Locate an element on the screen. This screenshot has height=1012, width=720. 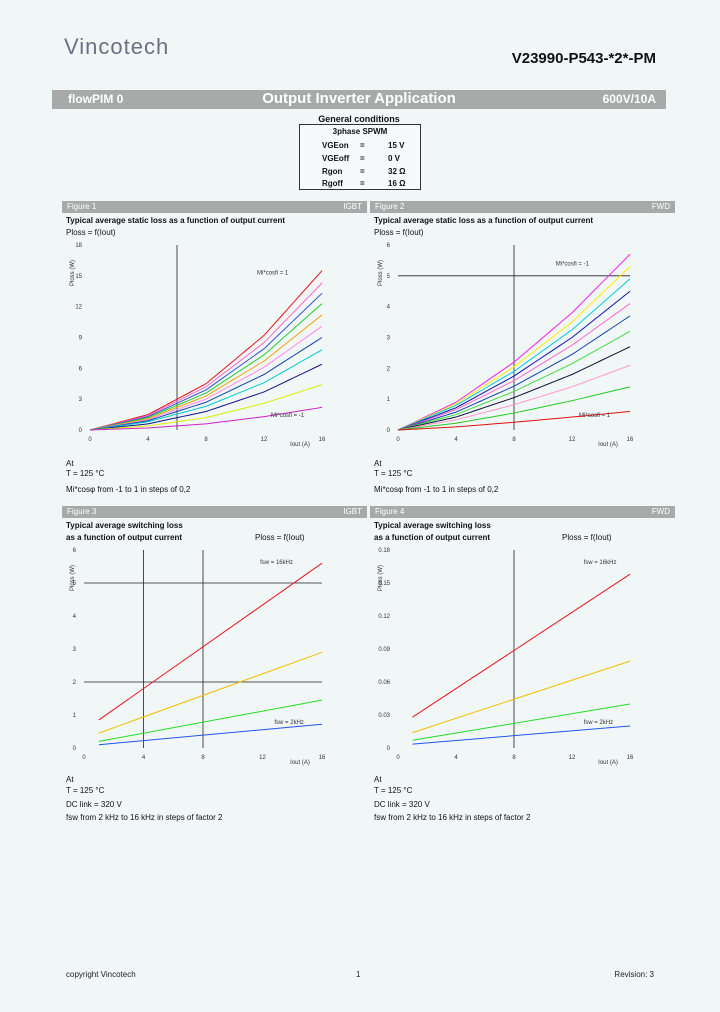
y-tick-label: 9 is located at coordinates (81, 339).